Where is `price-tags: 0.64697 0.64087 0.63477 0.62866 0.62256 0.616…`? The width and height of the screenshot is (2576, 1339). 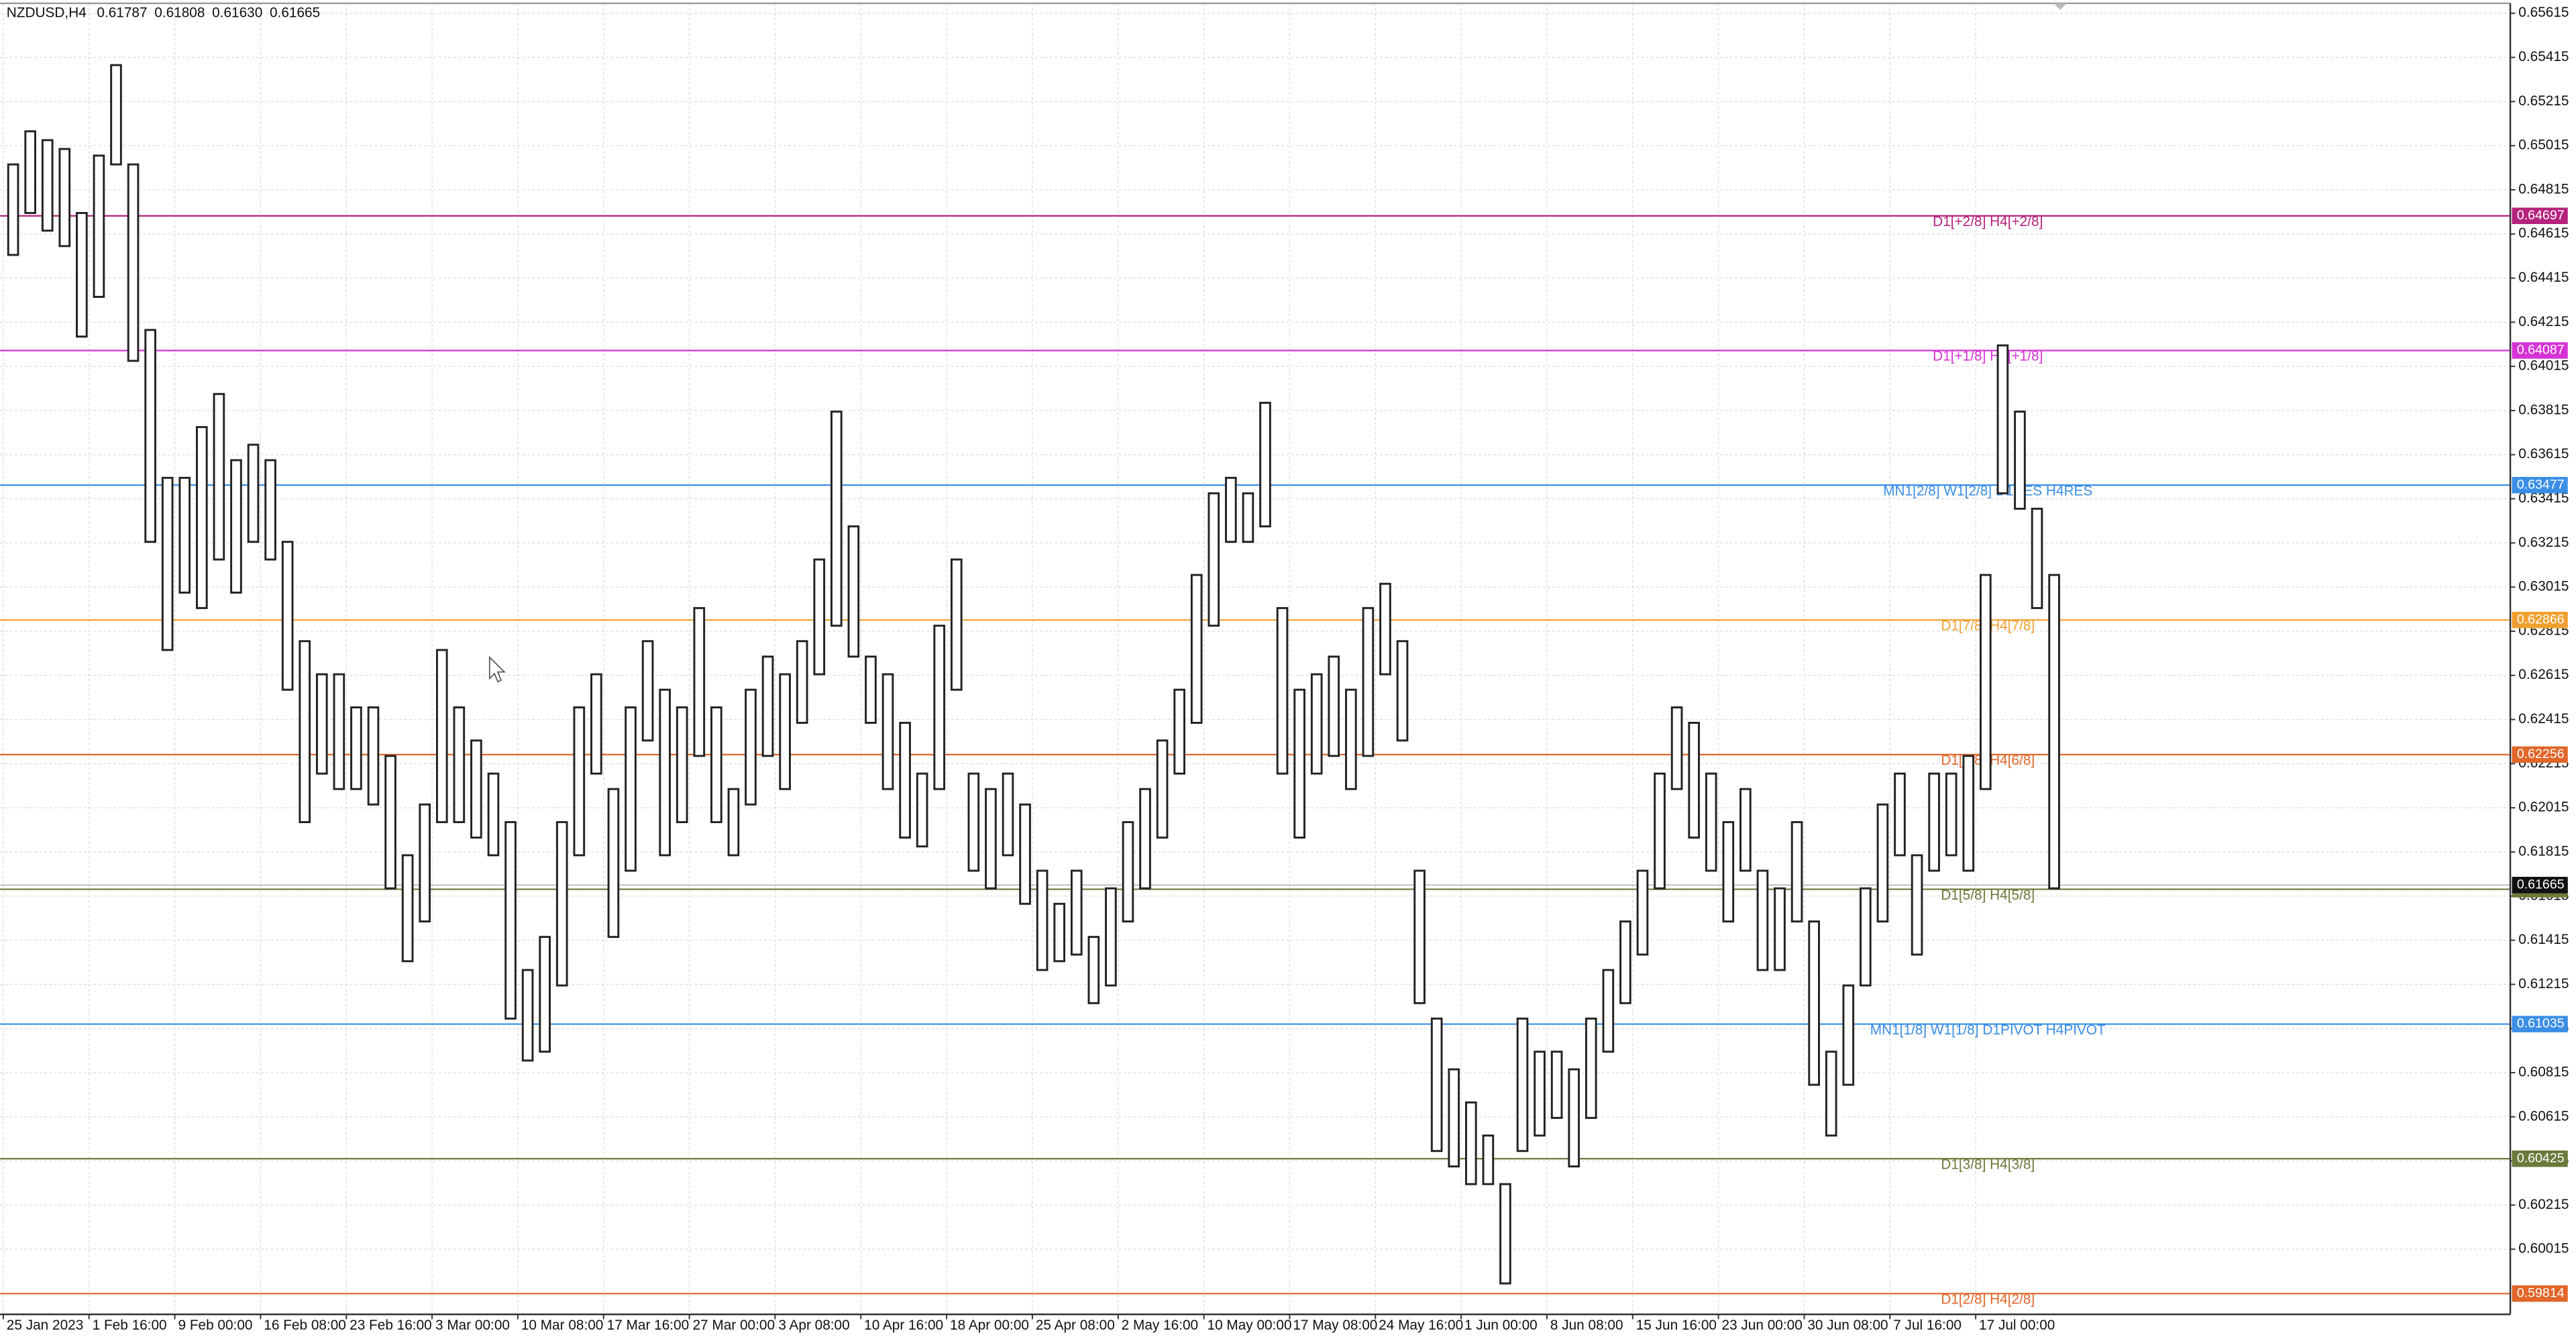
price-tags: 0.64697 0.64087 0.63477 0.62866 0.62256 0.616… is located at coordinates (2540, 754).